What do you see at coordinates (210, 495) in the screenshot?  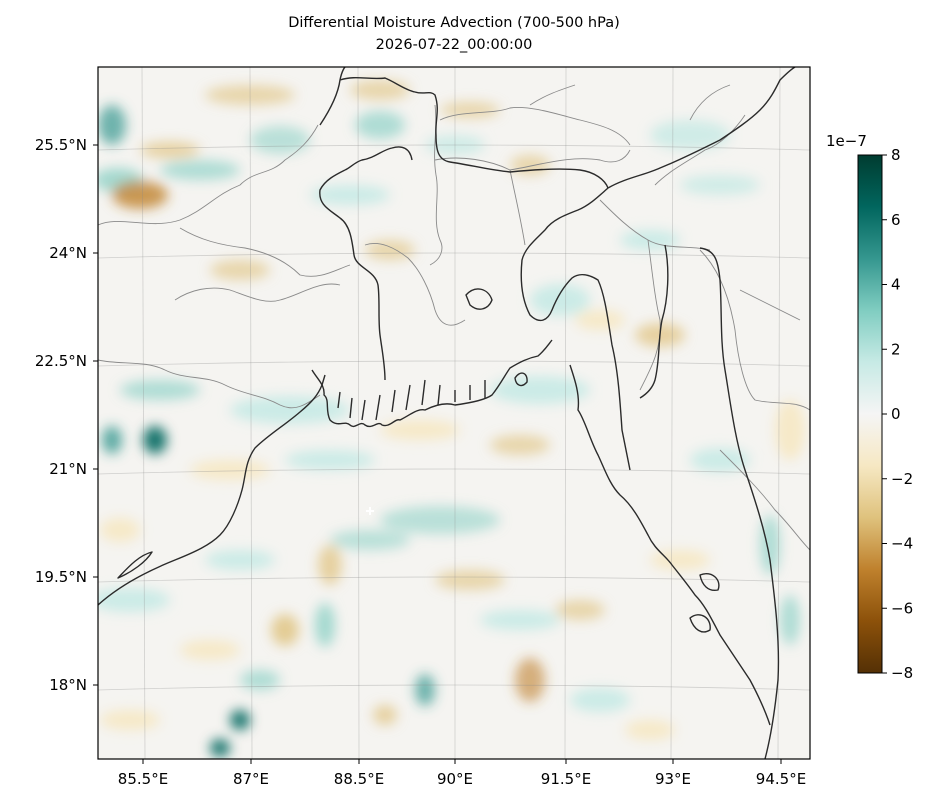 I see `coastline-west` at bounding box center [210, 495].